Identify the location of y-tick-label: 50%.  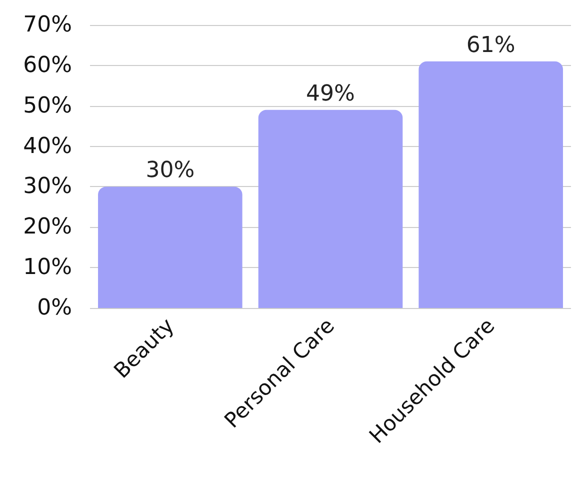
(47, 105).